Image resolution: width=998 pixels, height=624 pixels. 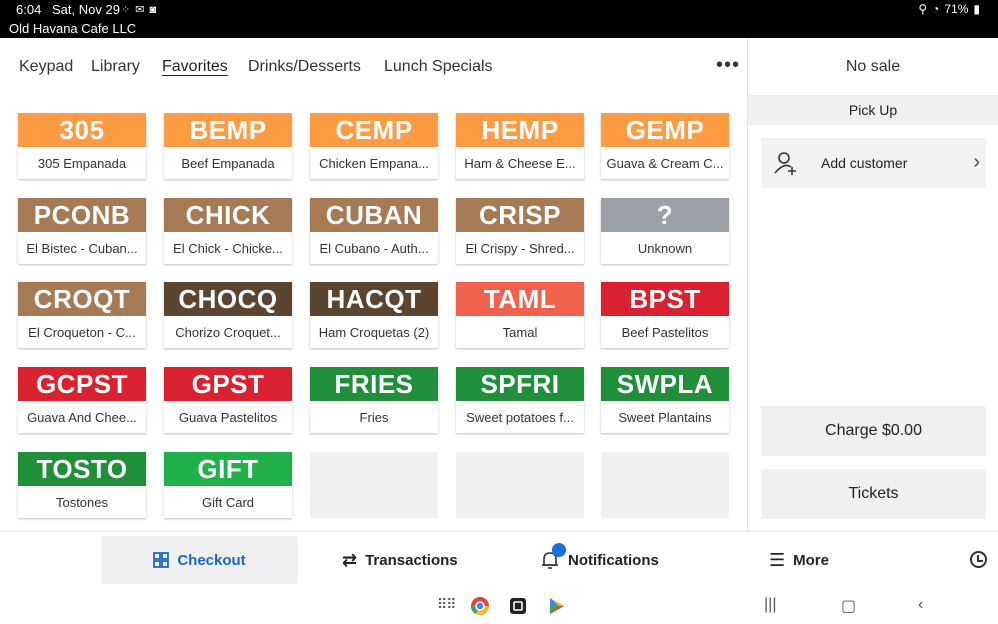 What do you see at coordinates (665, 215) in the screenshot?
I see `item-code: ?` at bounding box center [665, 215].